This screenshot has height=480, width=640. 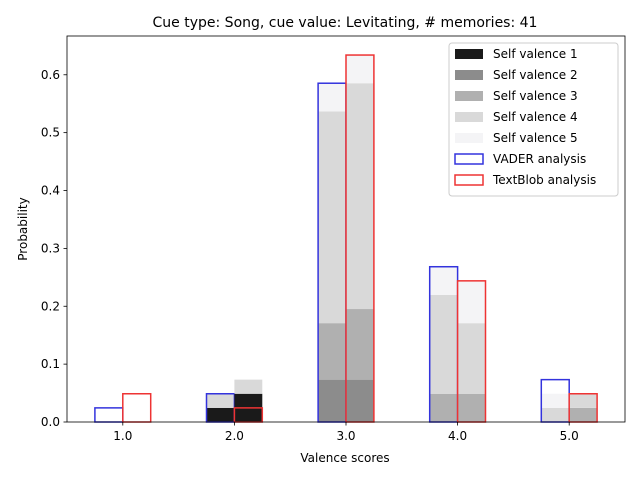 I want to click on bar-vader-valence3-x4, so click(x=443, y=407).